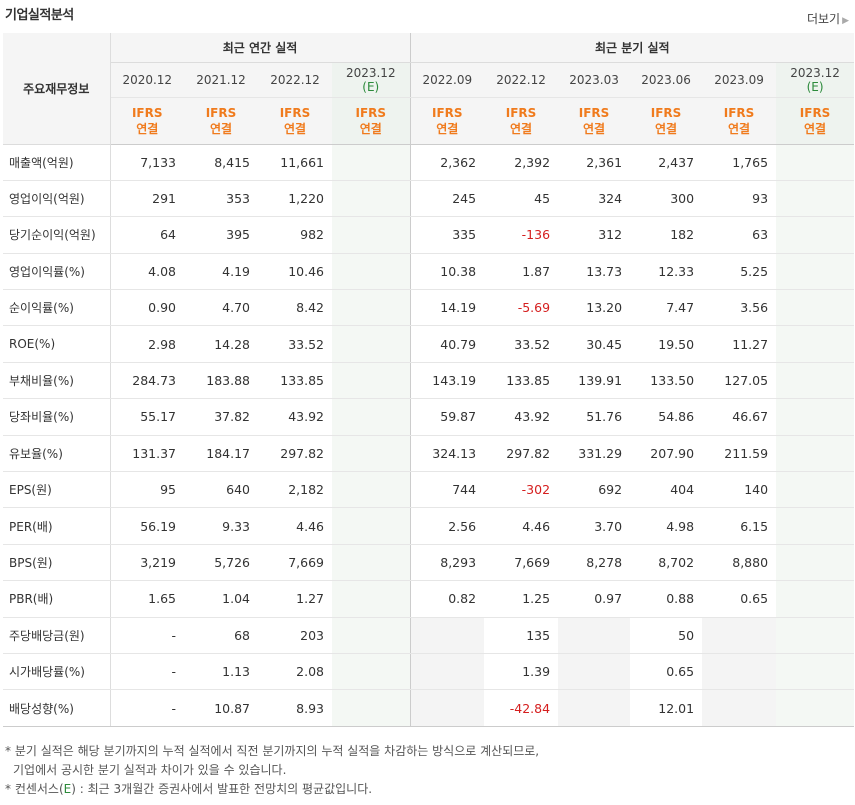 The width and height of the screenshot is (855, 805). Describe the element at coordinates (221, 708) in the screenshot. I see `data-cell: 10.87` at that location.